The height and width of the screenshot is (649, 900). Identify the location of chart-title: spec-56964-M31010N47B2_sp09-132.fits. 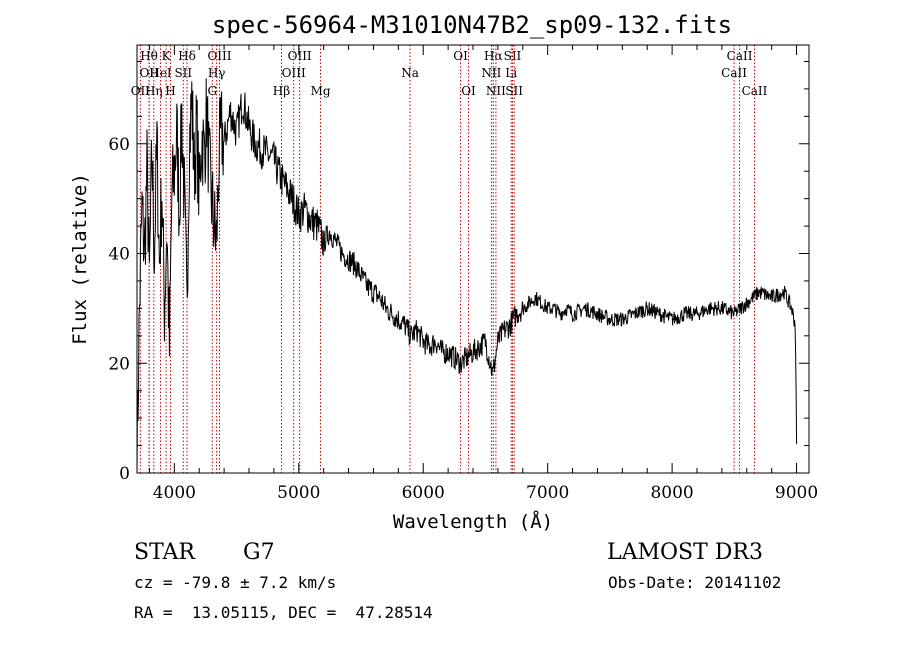
(472, 25).